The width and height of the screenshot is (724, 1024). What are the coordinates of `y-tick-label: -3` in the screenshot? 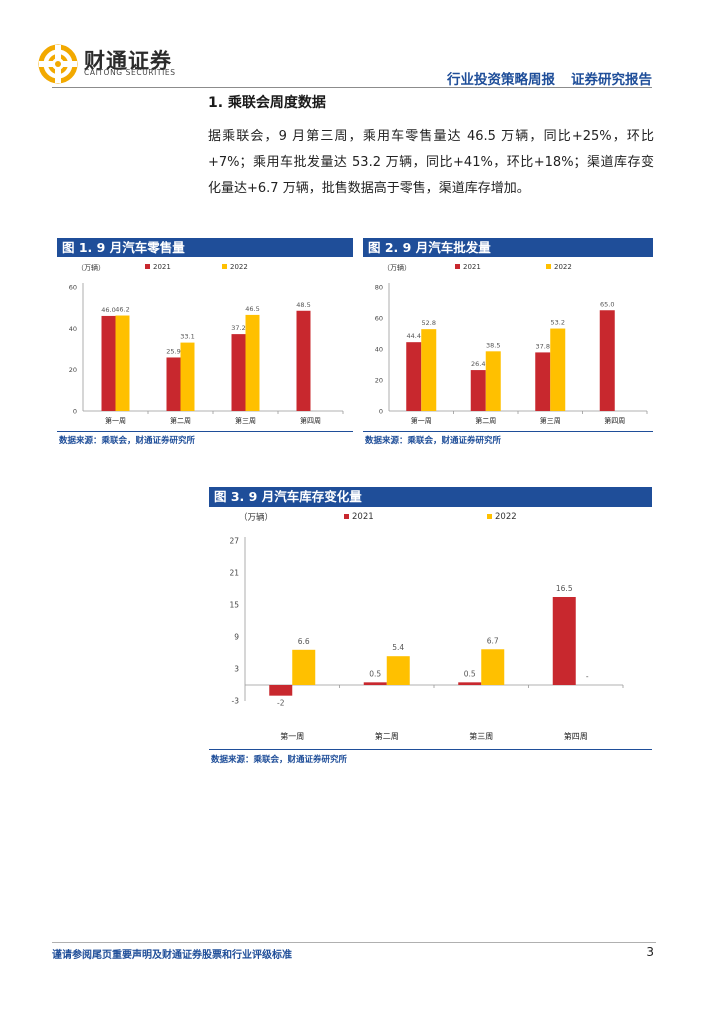 It's located at (236, 701).